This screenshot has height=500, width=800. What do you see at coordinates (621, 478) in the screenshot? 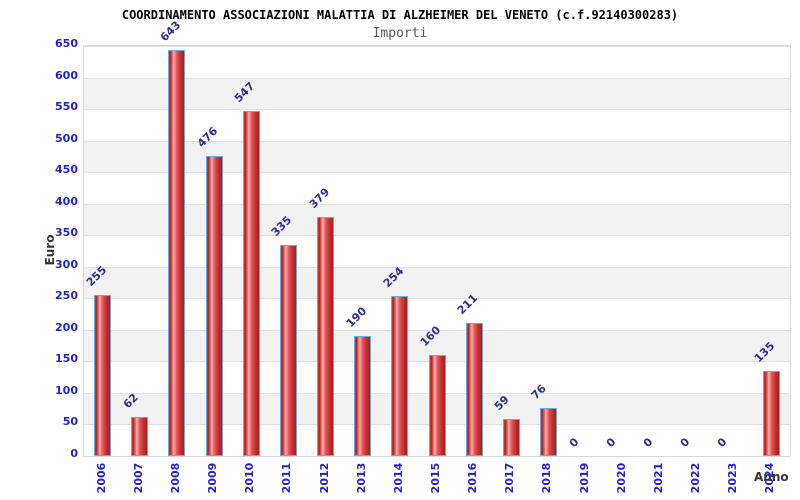
I see `x-tick-label-2020: 2020` at bounding box center [621, 478].